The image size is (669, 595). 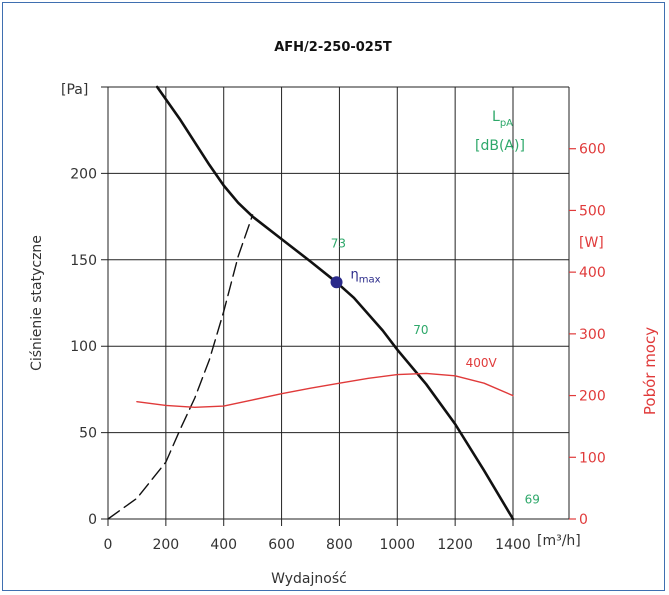 I want to click on x-tick-label: 400, so click(x=223, y=545).